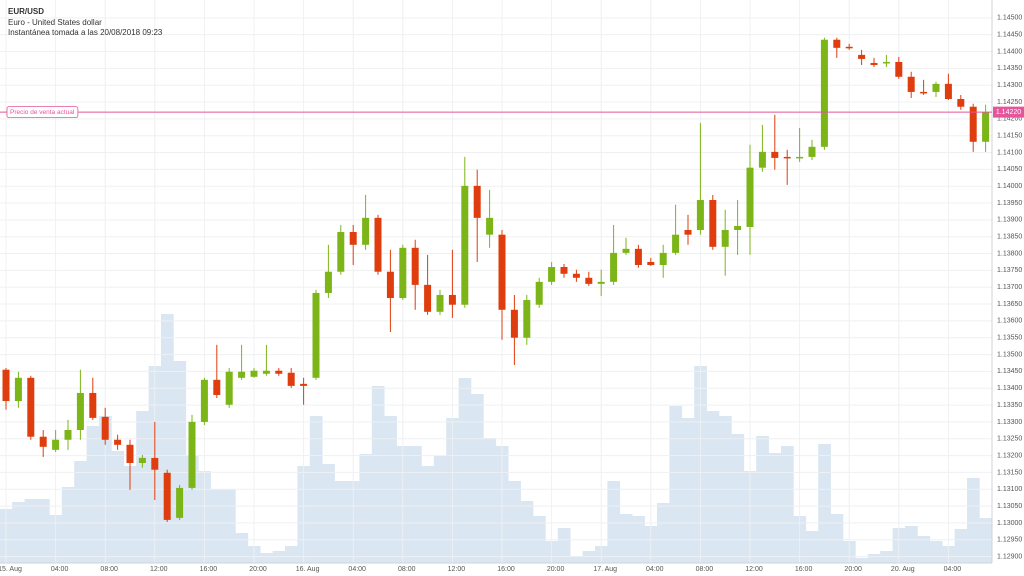  I want to click on y-tick-label: 1.14100, so click(1009, 152).